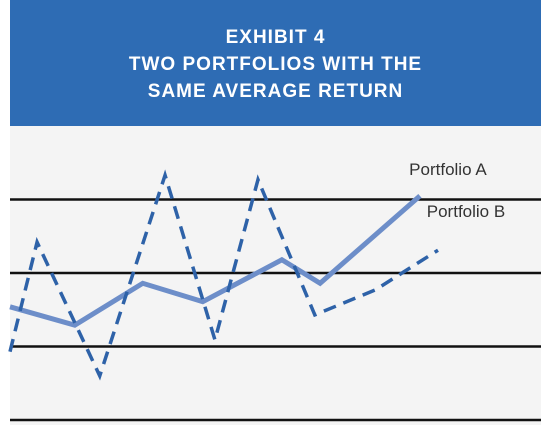 The image size is (541, 425). I want to click on title-line: TWO PORTFOLIOS WITH THE, so click(275, 64).